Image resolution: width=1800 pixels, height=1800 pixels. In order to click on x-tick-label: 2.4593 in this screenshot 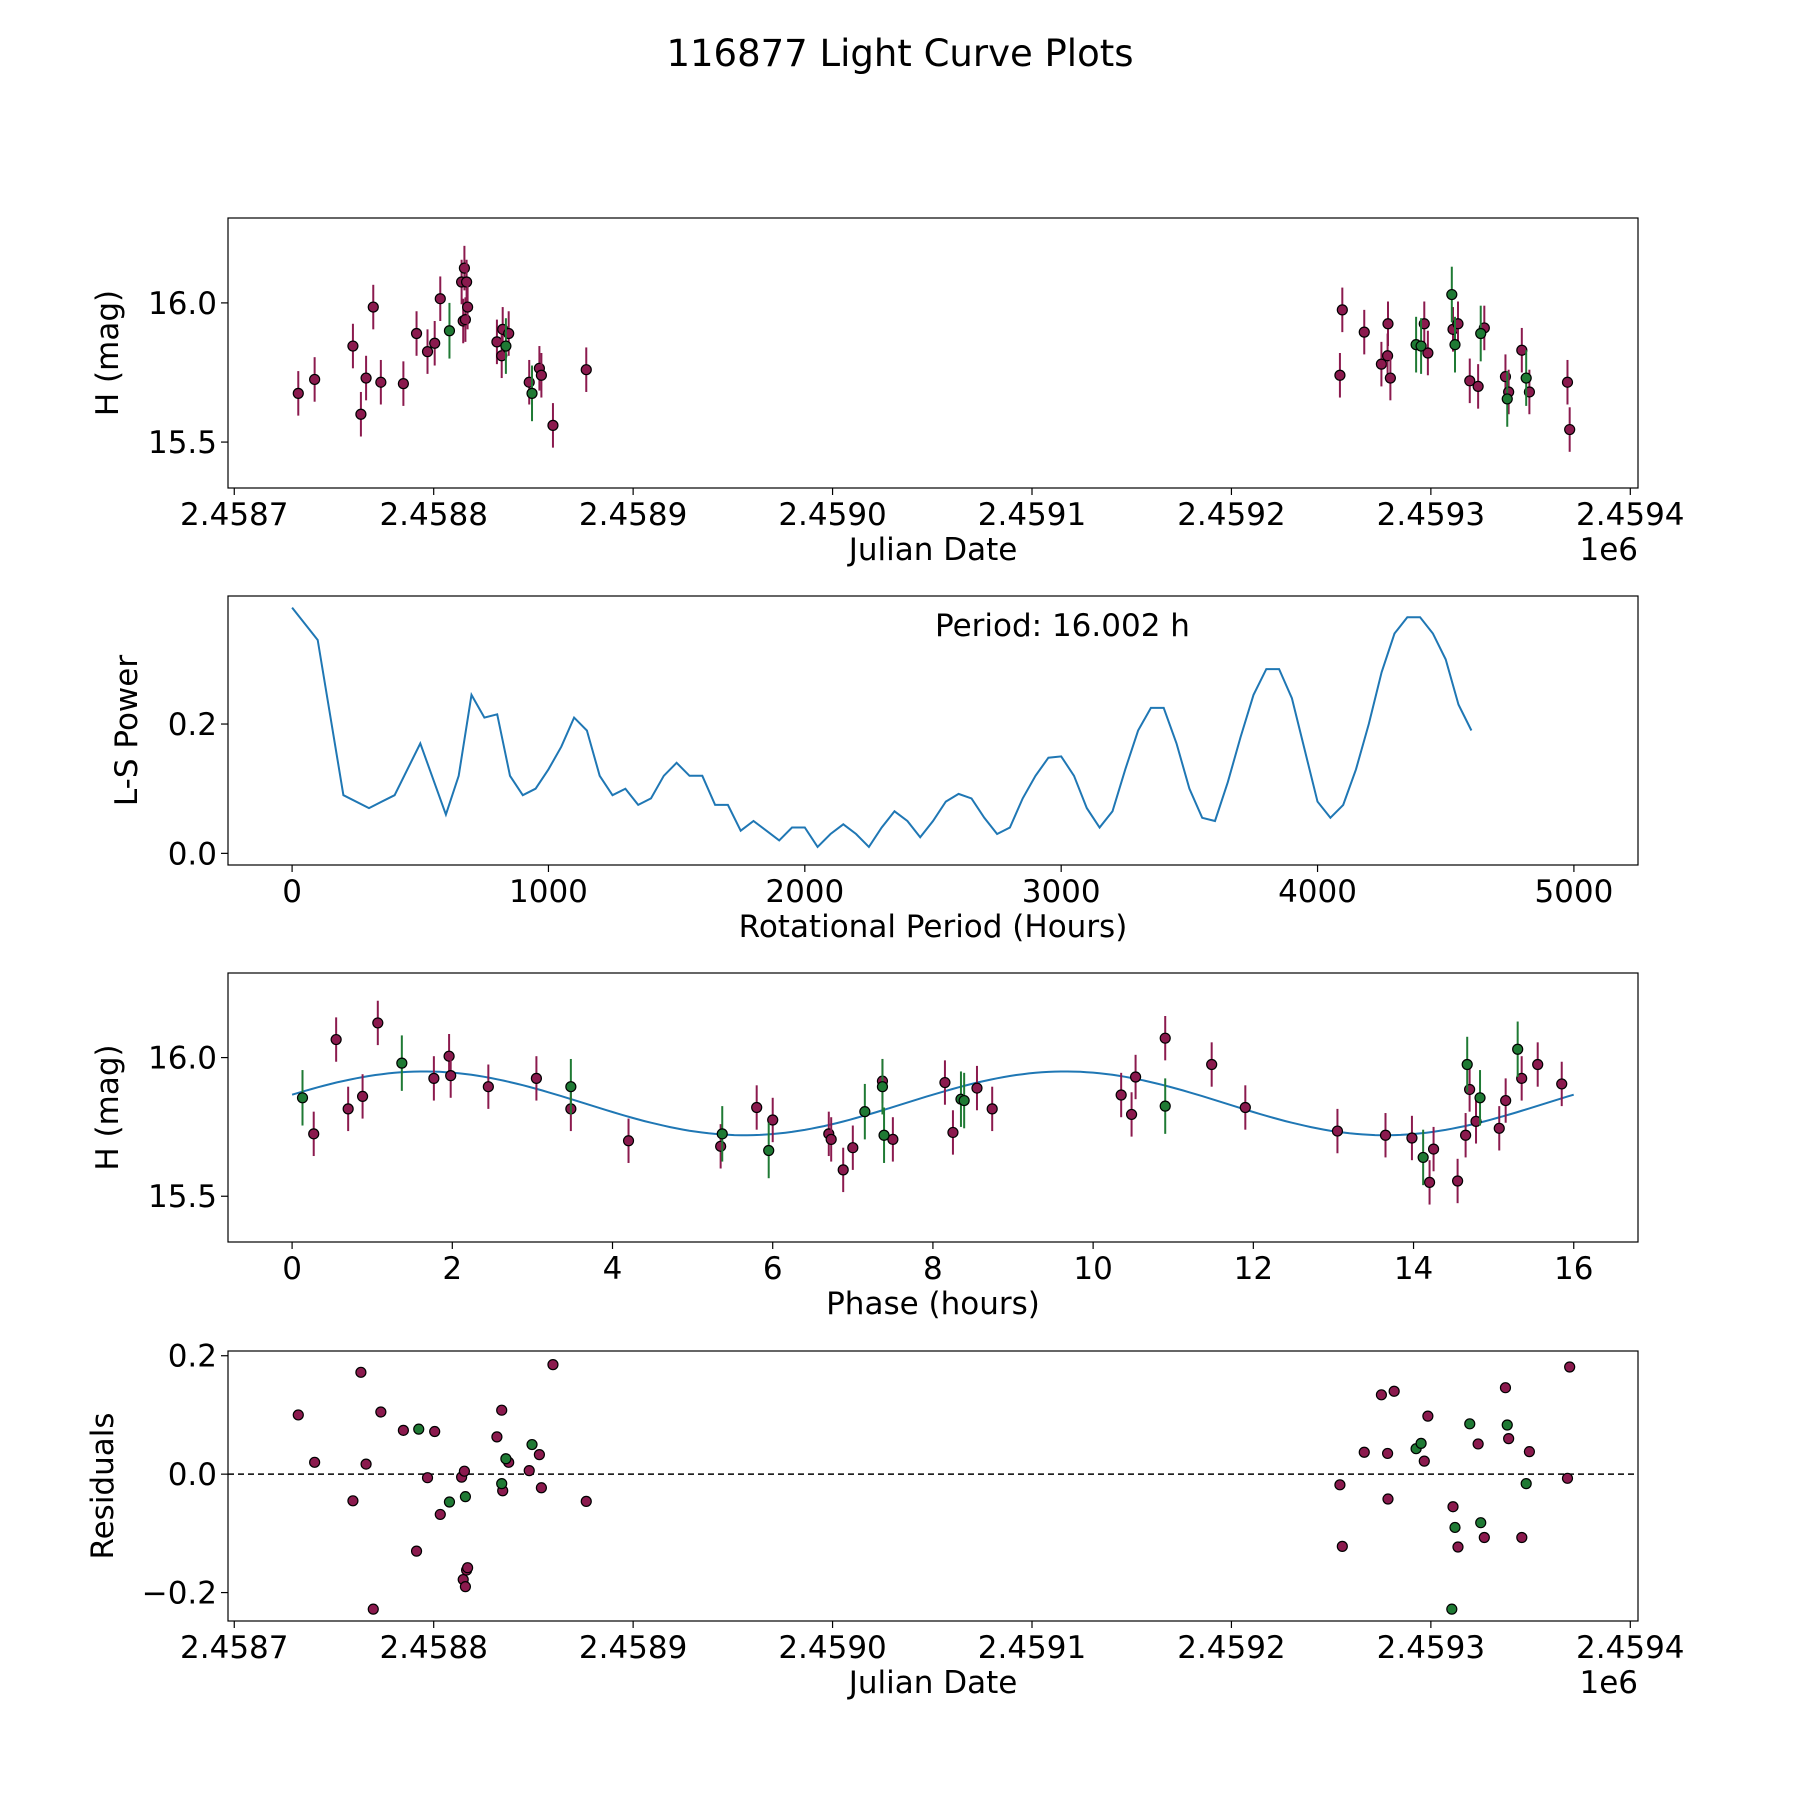, I will do `click(1431, 1648)`.